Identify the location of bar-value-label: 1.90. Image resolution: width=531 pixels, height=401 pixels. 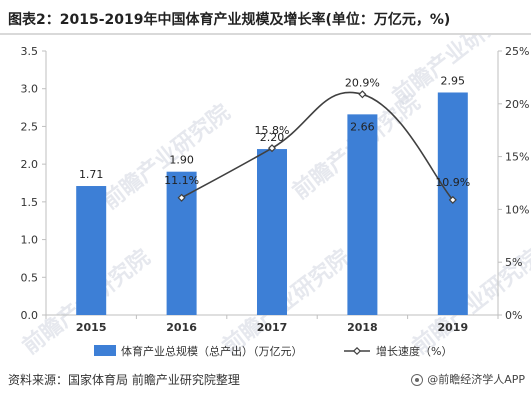
(181, 160).